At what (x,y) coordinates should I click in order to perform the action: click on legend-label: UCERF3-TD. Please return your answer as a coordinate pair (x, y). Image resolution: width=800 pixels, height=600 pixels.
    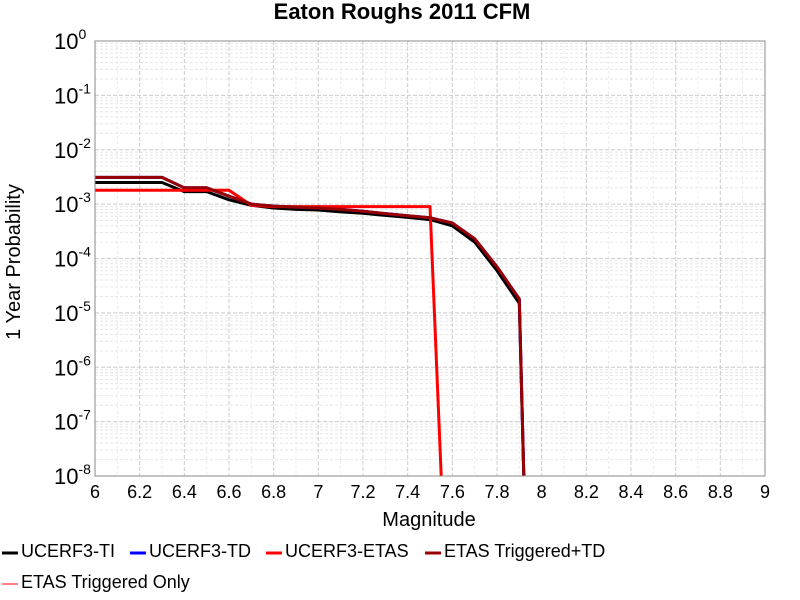
    Looking at the image, I should click on (200, 551).